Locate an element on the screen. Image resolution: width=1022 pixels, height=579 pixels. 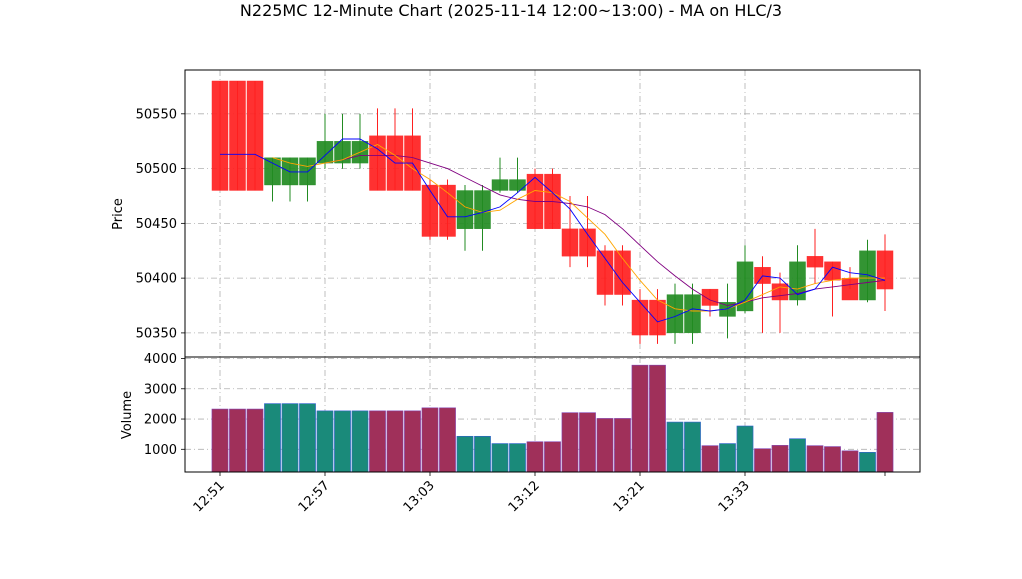
price-tick-label: 50500 is located at coordinates (156, 169).